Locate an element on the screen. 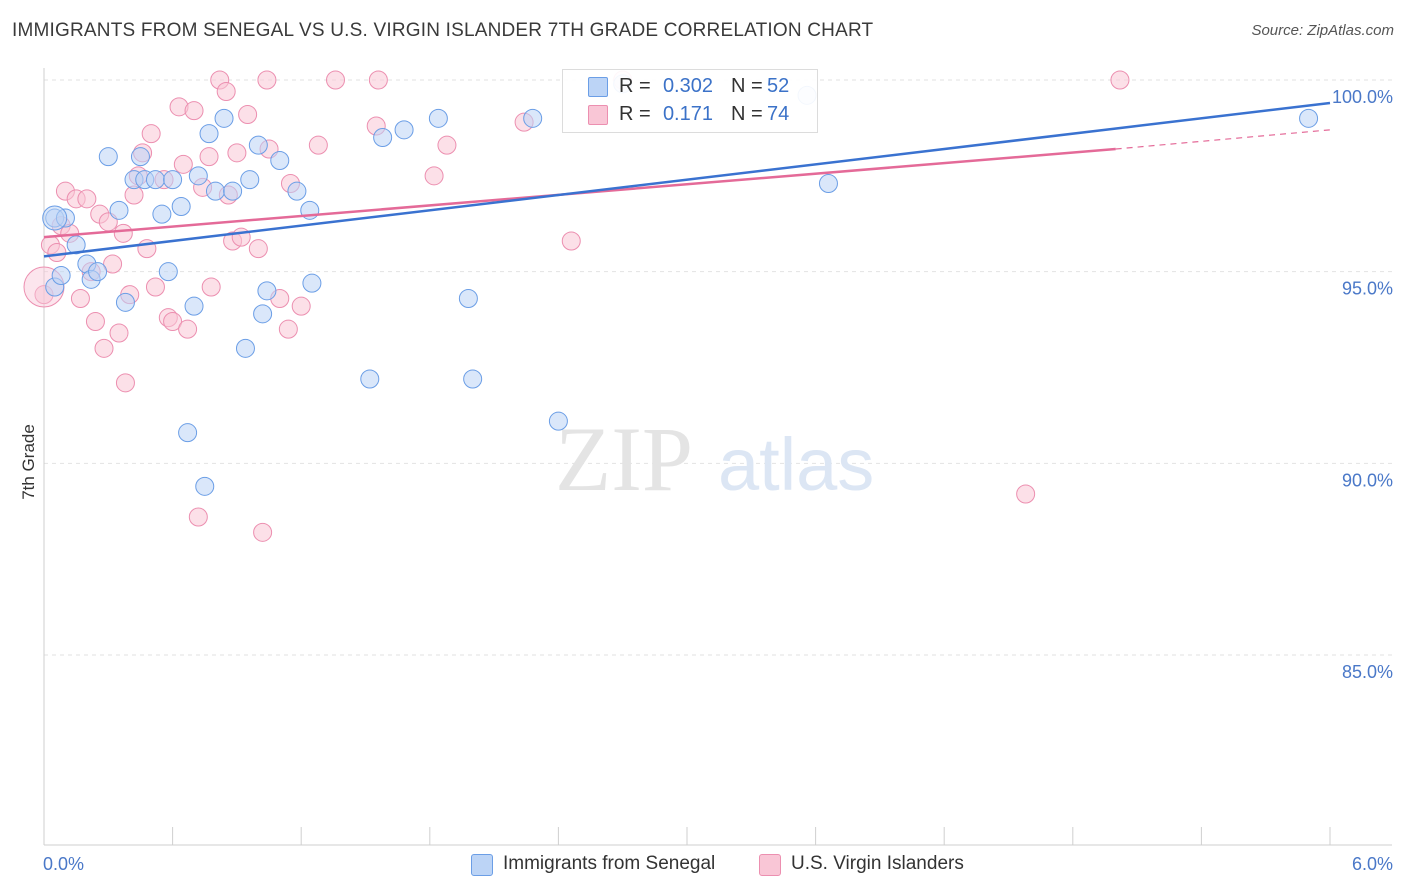  legend-row-senegal: R = 0.302 N = 52 is located at coordinates (690, 87).